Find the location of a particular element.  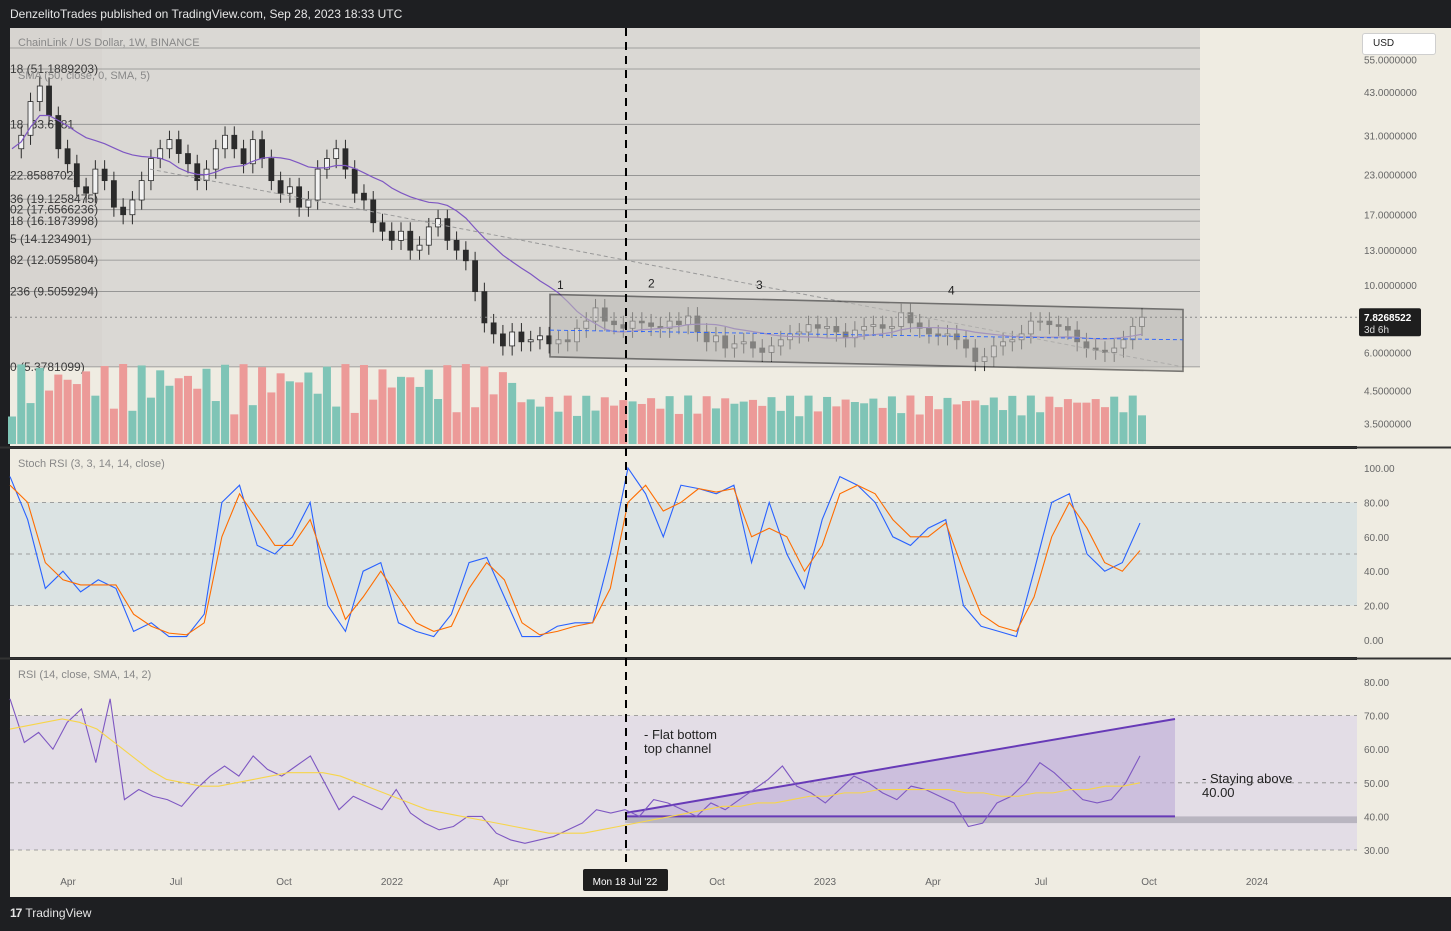

rsi-base-strip is located at coordinates (991, 820).